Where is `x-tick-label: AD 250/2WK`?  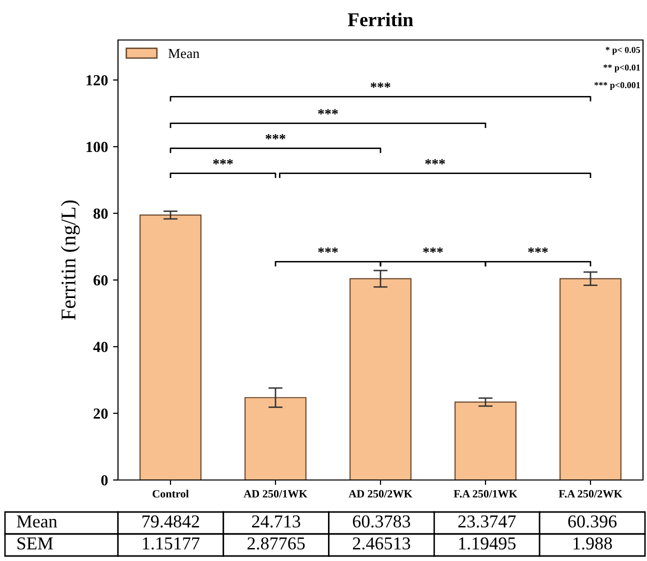 x-tick-label: AD 250/2WK is located at coordinates (380, 494).